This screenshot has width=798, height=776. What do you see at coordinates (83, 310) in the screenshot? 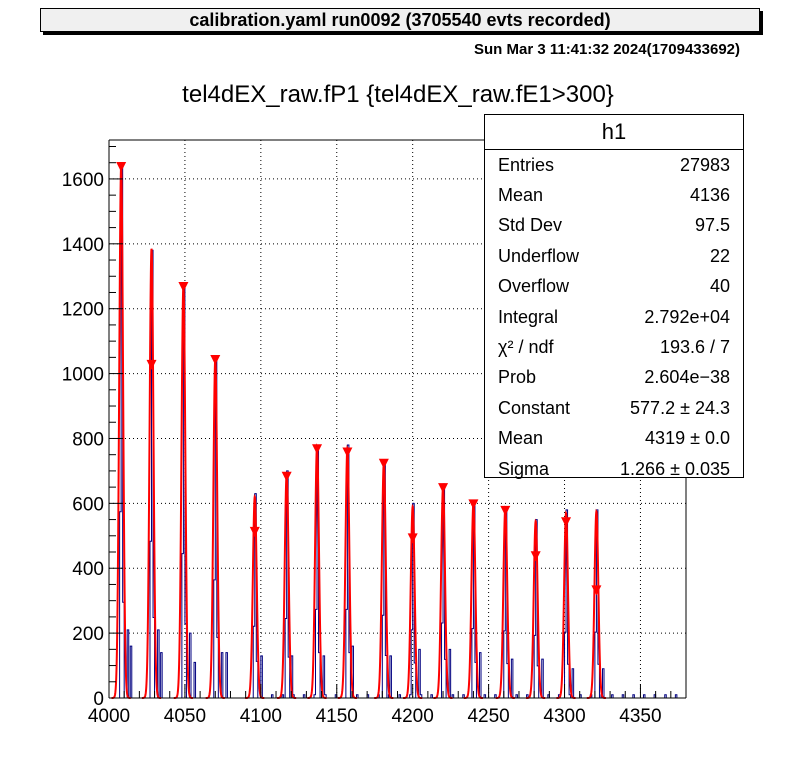
I see `y-tick-label: 1200` at bounding box center [83, 310].